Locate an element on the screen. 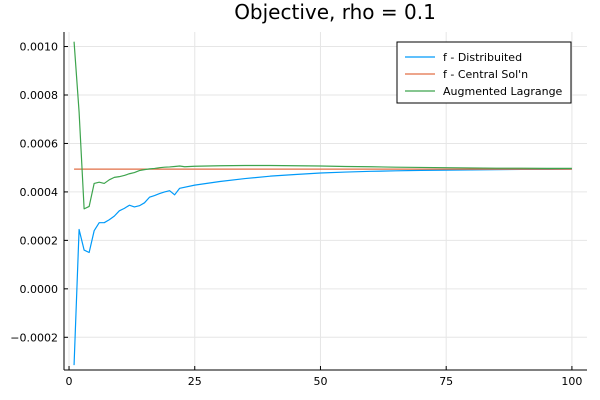  x-tick-label: 100 is located at coordinates (571, 381).